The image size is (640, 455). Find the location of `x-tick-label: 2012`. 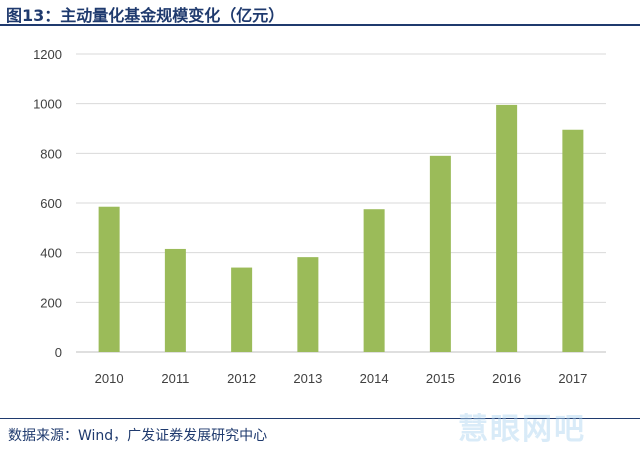

x-tick-label: 2012 is located at coordinates (241, 378).